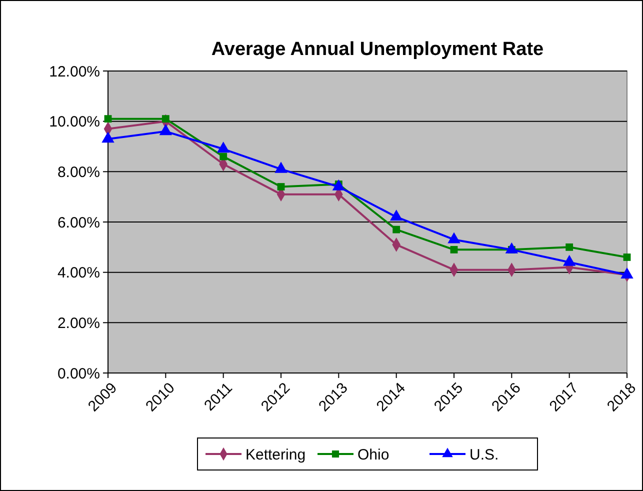 This screenshot has width=643, height=491. What do you see at coordinates (374, 455) in the screenshot?
I see `legend-label: Ohio` at bounding box center [374, 455].